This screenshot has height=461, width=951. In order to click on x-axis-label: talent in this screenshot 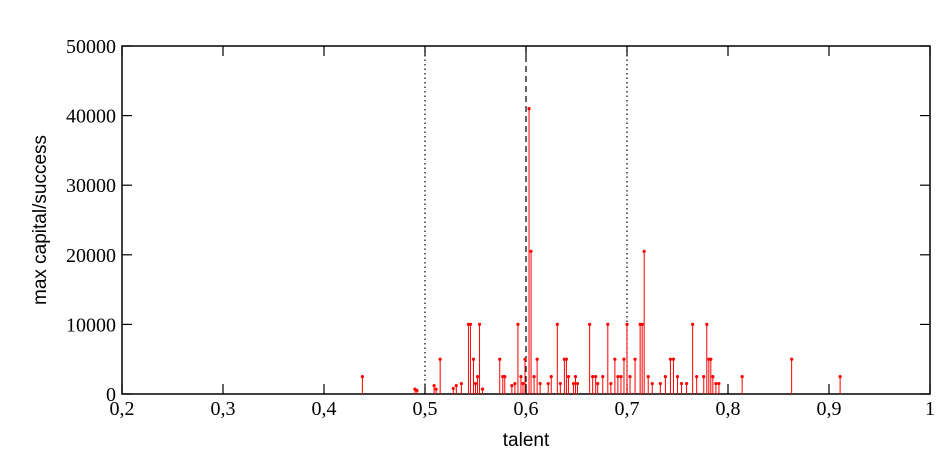, I will do `click(526, 440)`.